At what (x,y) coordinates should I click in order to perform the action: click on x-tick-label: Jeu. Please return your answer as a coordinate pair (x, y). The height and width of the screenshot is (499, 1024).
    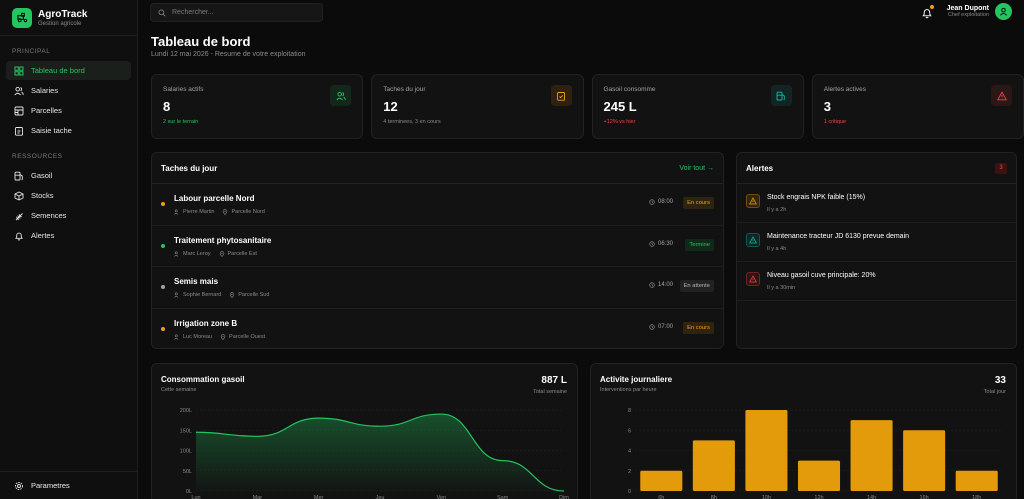
    Looking at the image, I should click on (380, 497).